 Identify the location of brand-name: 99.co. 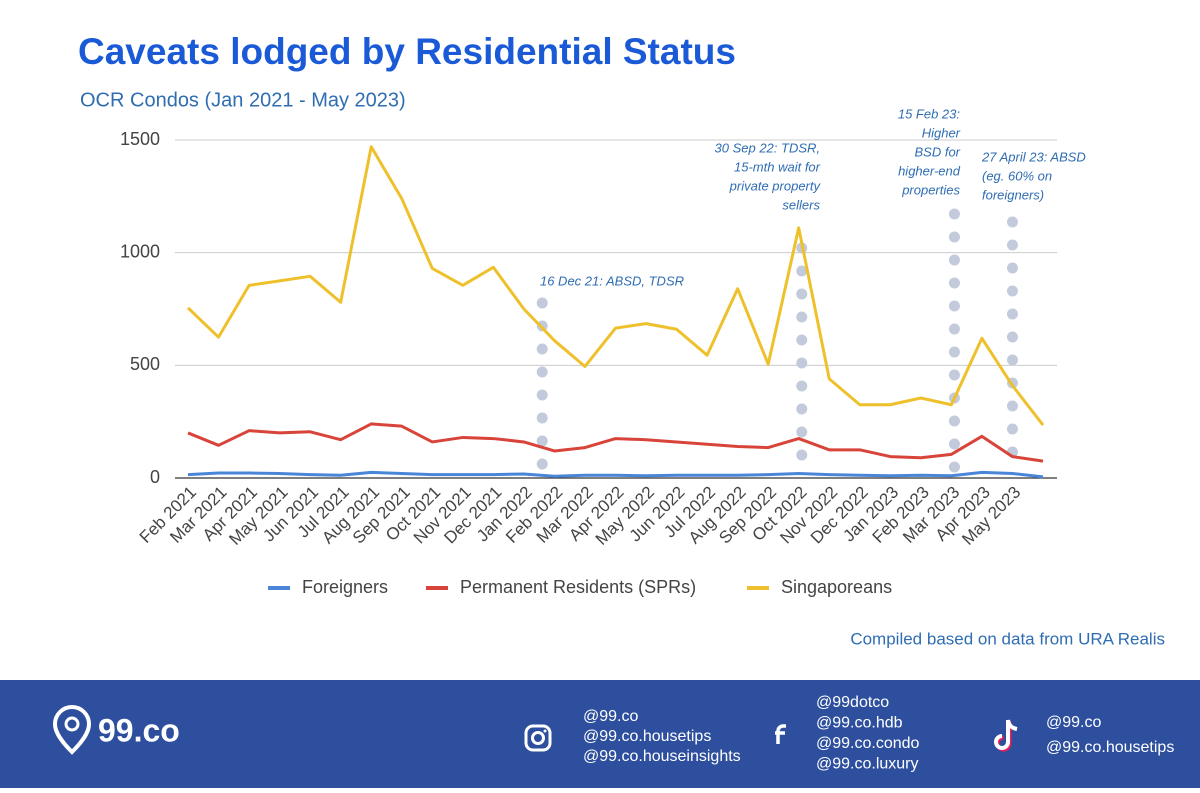
(139, 730).